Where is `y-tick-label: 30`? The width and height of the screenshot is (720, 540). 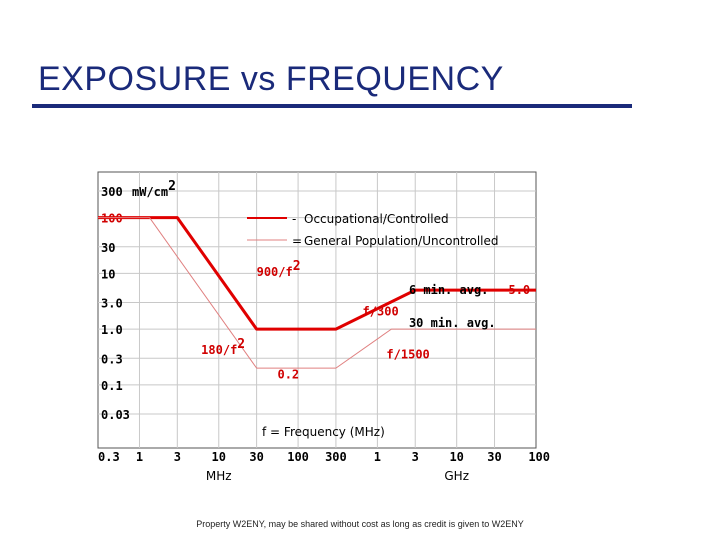
y-tick-label: 30 is located at coordinates (108, 248).